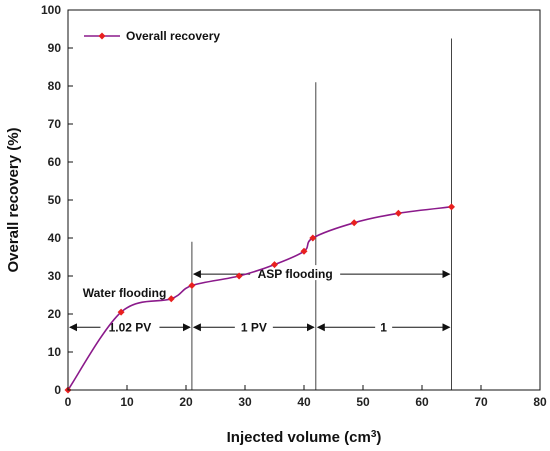 This screenshot has height=451, width=550. I want to click on x-tick-label: 80, so click(540, 402).